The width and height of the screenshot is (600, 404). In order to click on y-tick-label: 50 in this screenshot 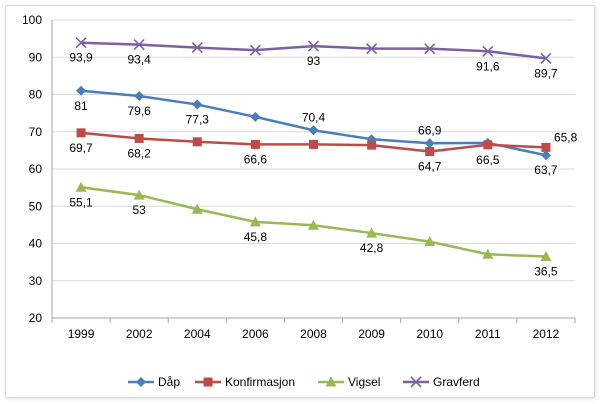, I will do `click(36, 206)`.